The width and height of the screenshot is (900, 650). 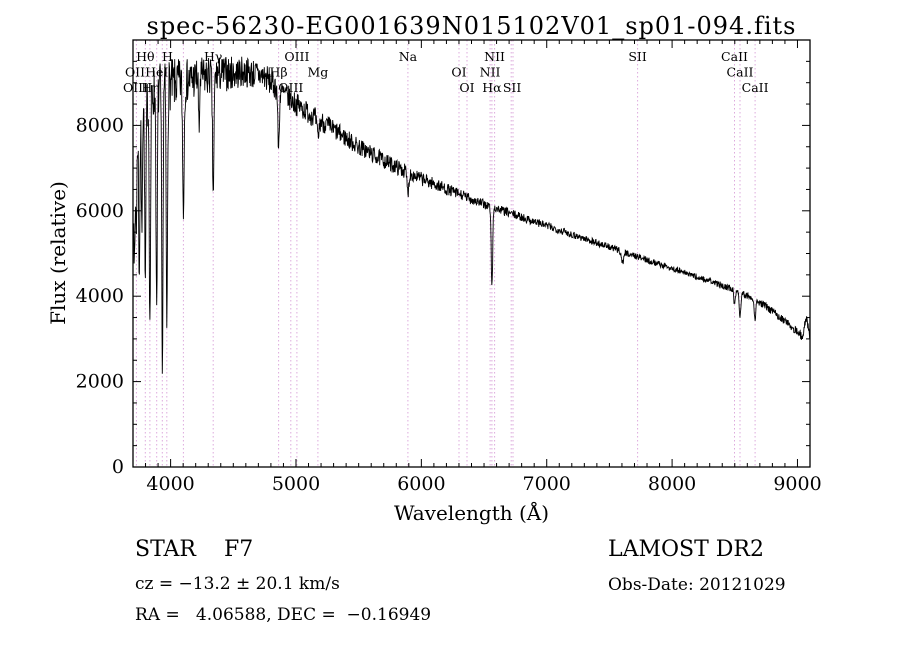 I want to click on ra-dec-value: RA = 4.06588, DEC = −0.16949, so click(x=283, y=615).